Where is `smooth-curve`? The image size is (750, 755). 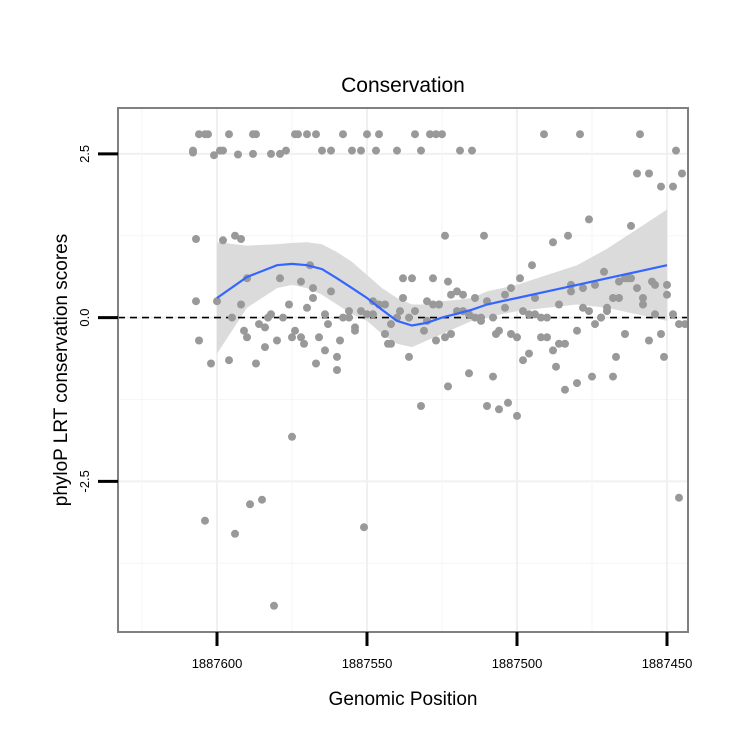 smooth-curve is located at coordinates (442, 294).